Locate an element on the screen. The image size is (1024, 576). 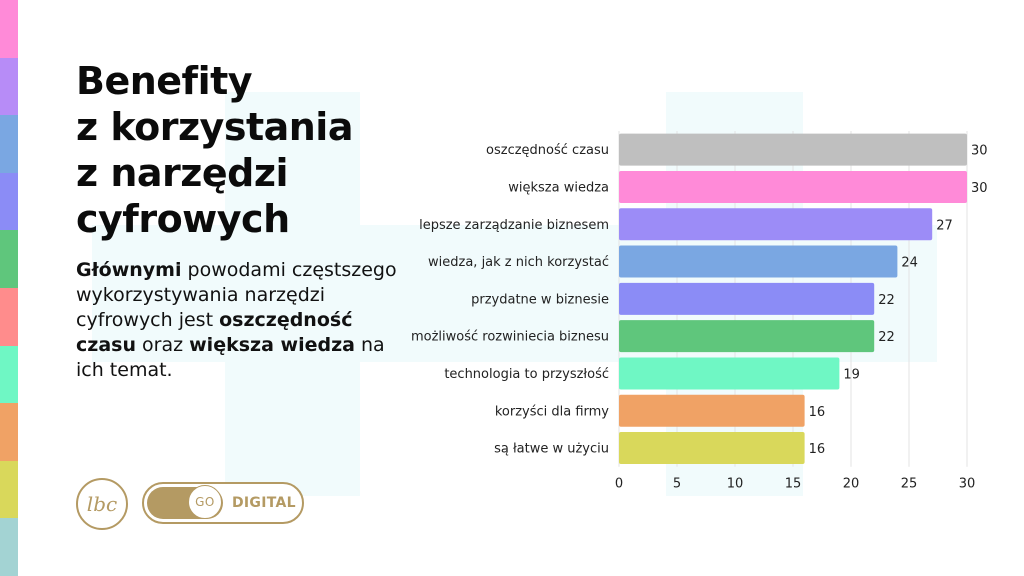
toggle-label: DIGITAL is located at coordinates (264, 503).